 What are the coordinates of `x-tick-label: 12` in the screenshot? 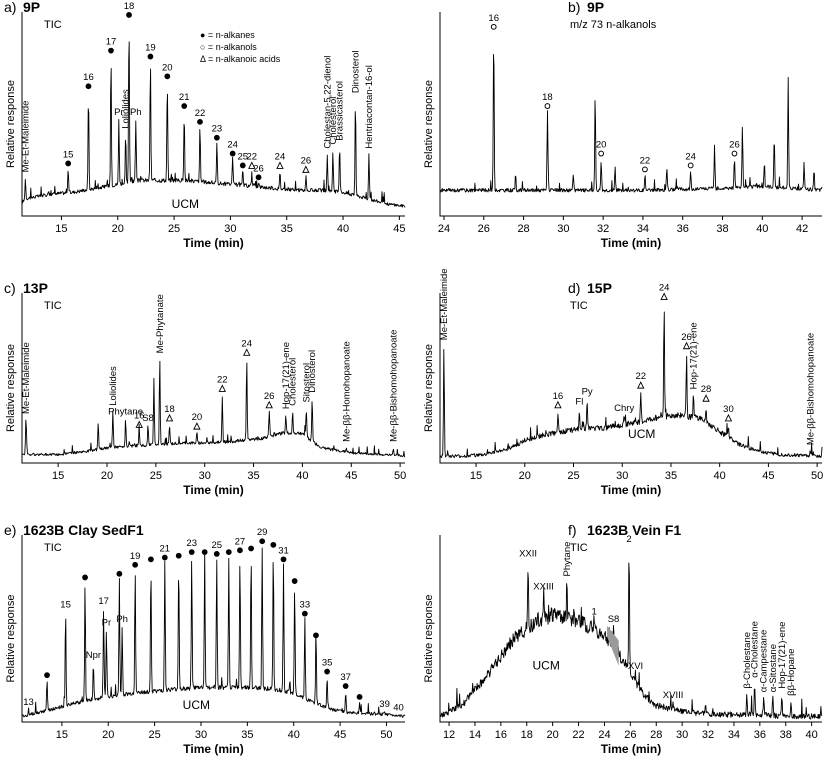 It's located at (449, 735).